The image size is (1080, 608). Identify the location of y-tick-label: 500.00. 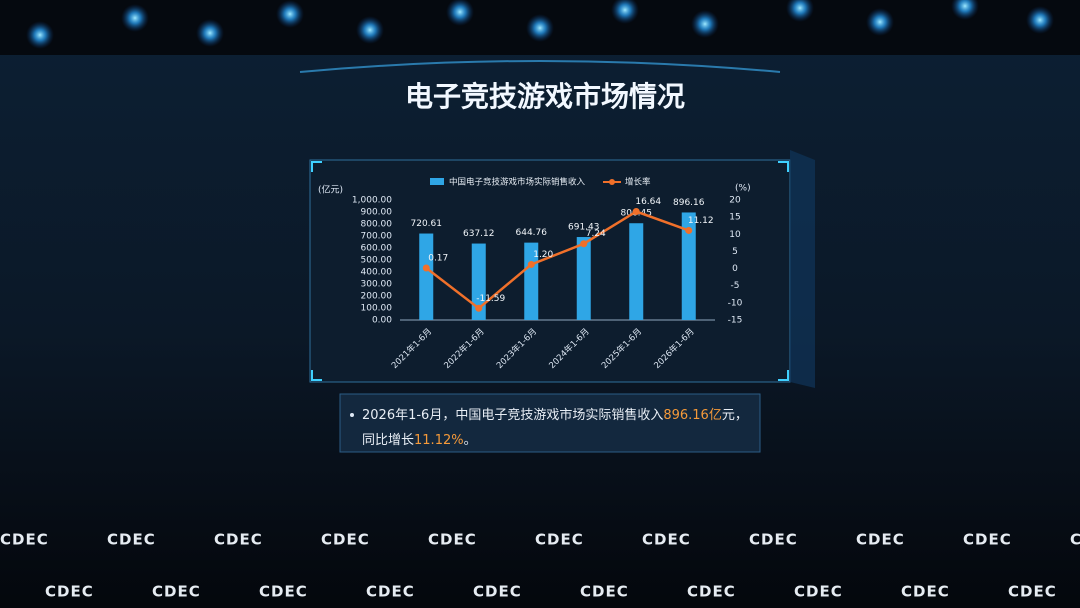
(377, 261).